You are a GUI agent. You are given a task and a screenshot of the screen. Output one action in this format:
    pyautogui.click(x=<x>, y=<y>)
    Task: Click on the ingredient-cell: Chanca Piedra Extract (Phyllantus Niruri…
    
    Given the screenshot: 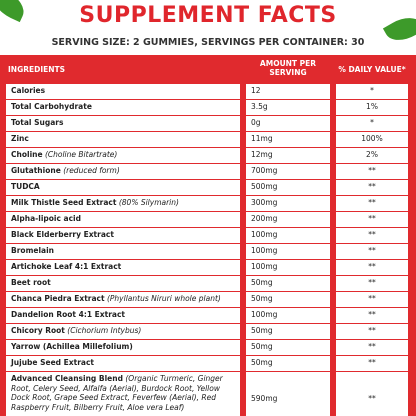 What is the action you would take?
    pyautogui.click(x=123, y=299)
    